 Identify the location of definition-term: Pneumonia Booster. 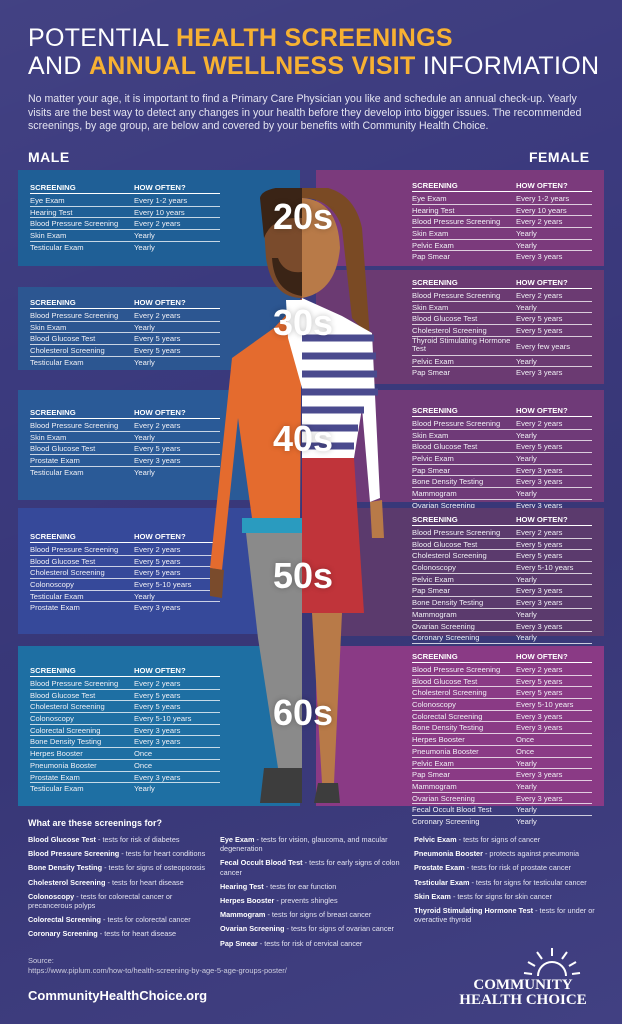
(448, 854).